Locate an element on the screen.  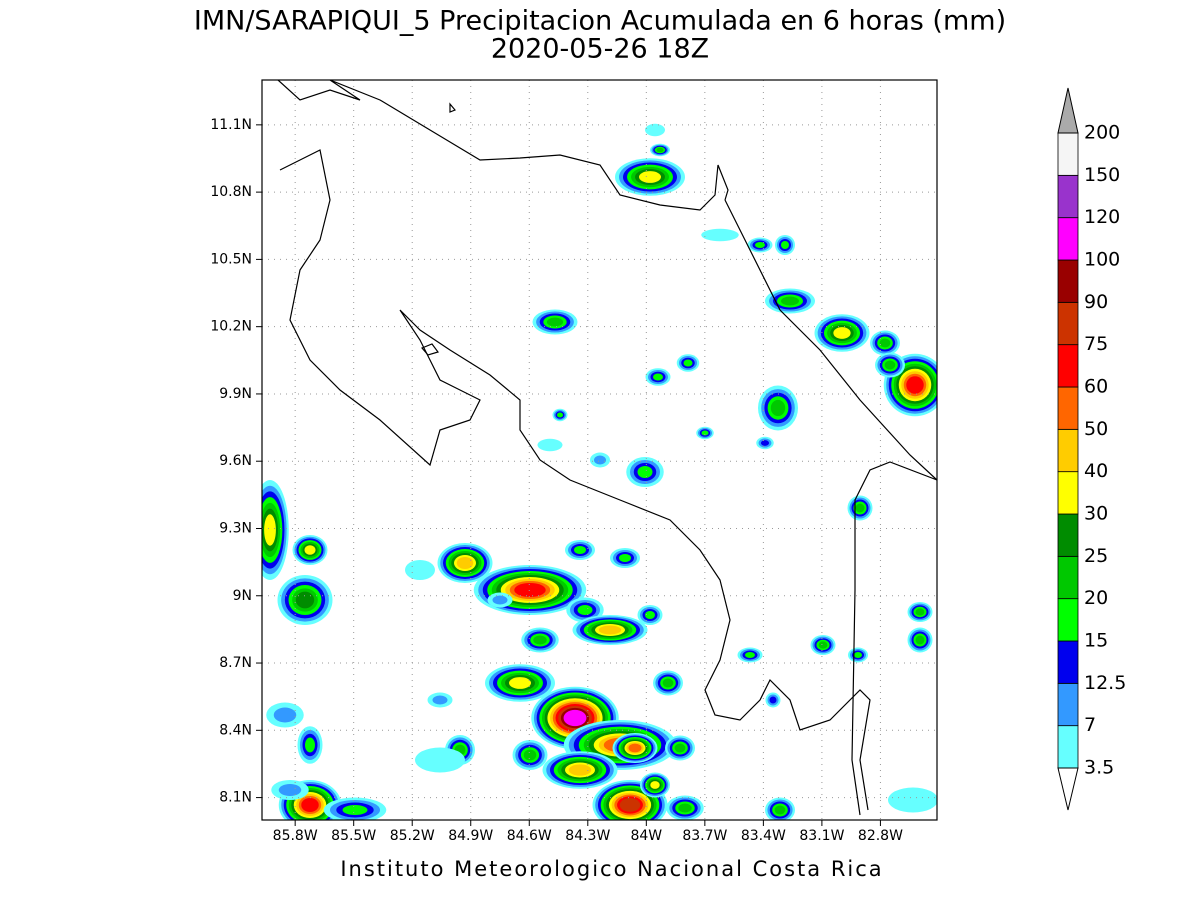
x-tick-label: 84.6W is located at coordinates (529, 836).